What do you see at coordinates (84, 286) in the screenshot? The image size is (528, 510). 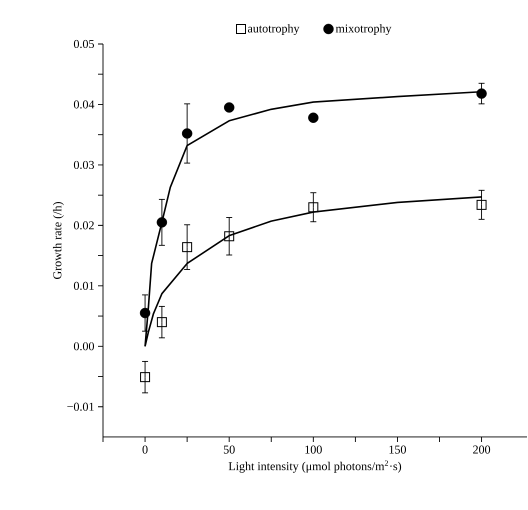 I see `y-tick-label: 0.01` at bounding box center [84, 286].